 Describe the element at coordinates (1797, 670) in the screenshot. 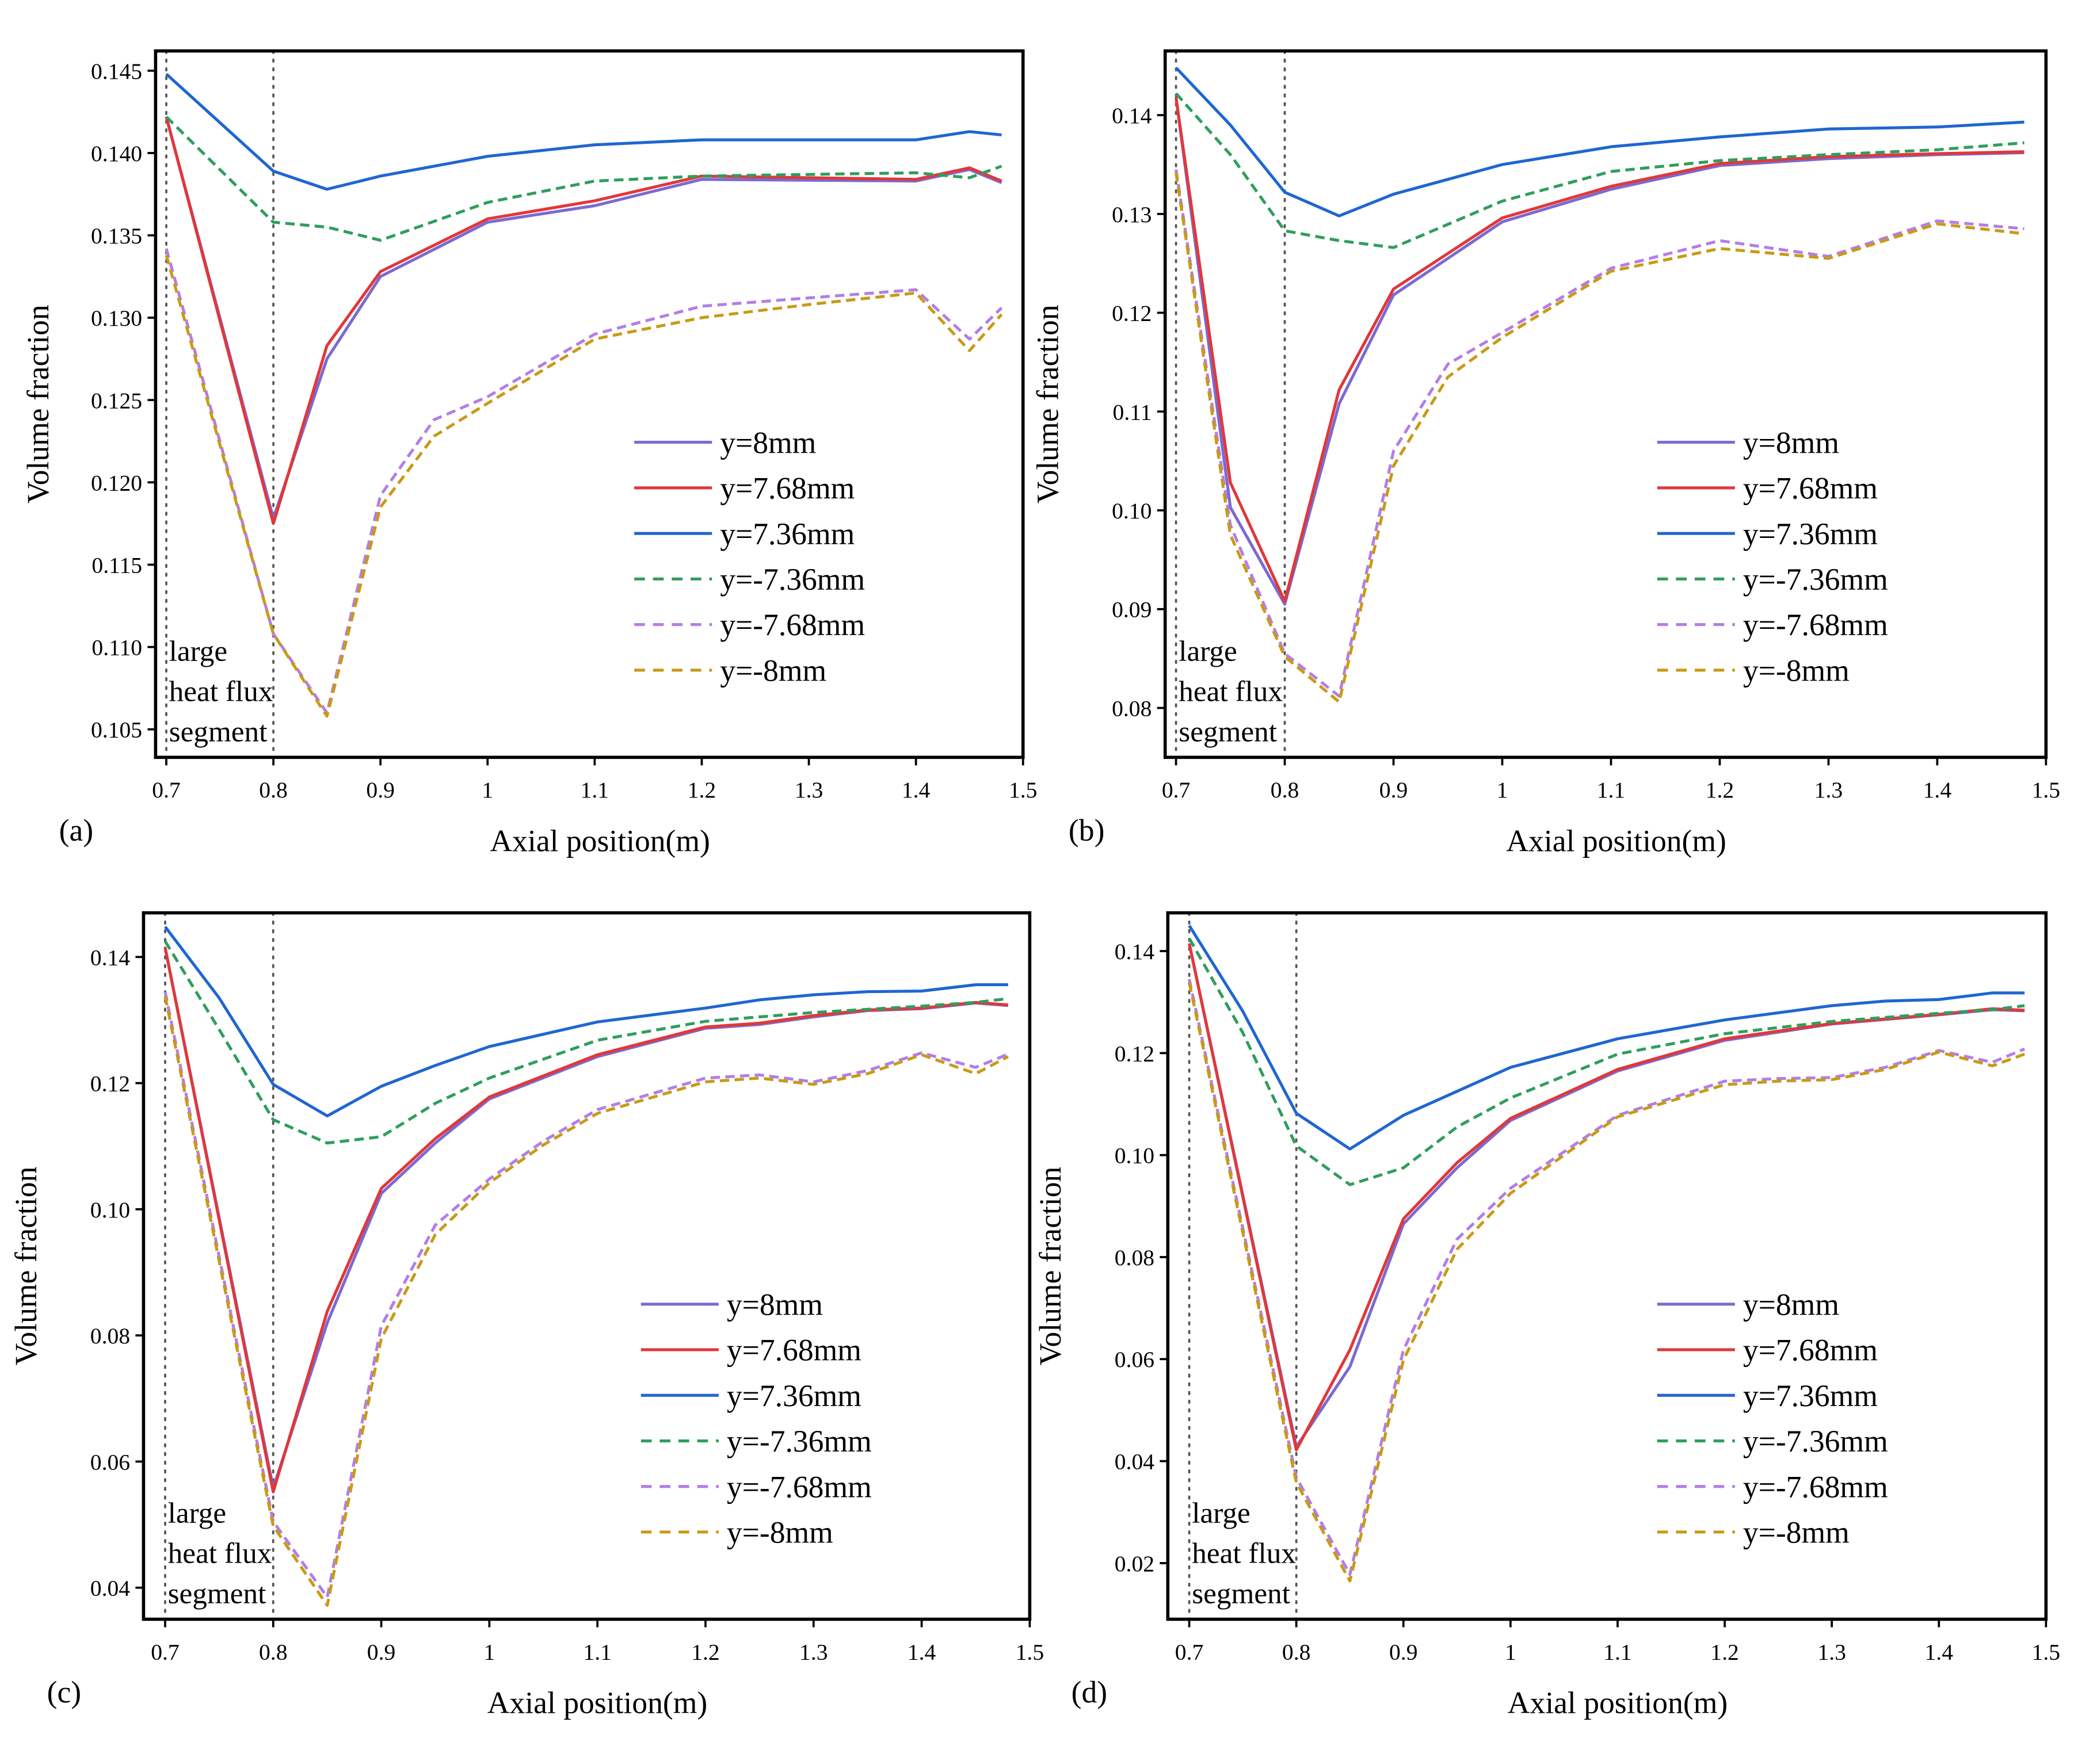

I see `legend-label: y=-8mm` at that location.